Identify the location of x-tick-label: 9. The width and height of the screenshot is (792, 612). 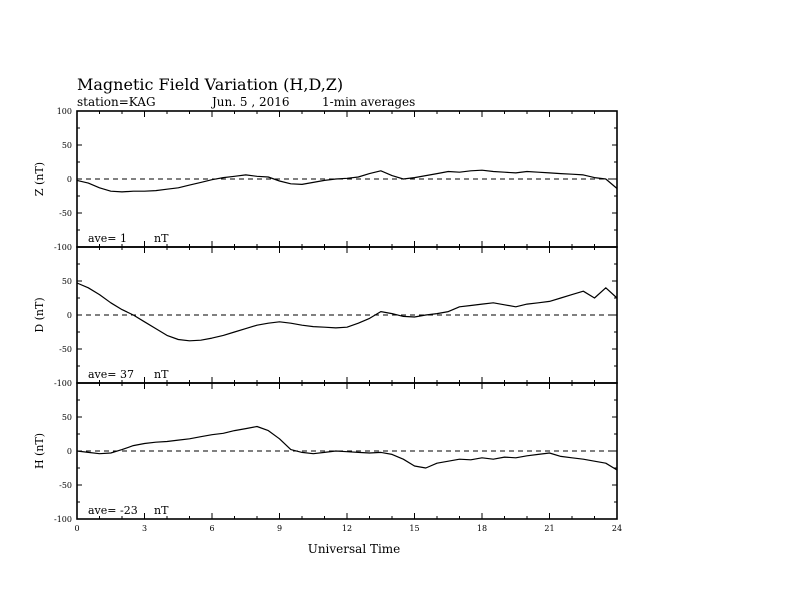
(279, 528).